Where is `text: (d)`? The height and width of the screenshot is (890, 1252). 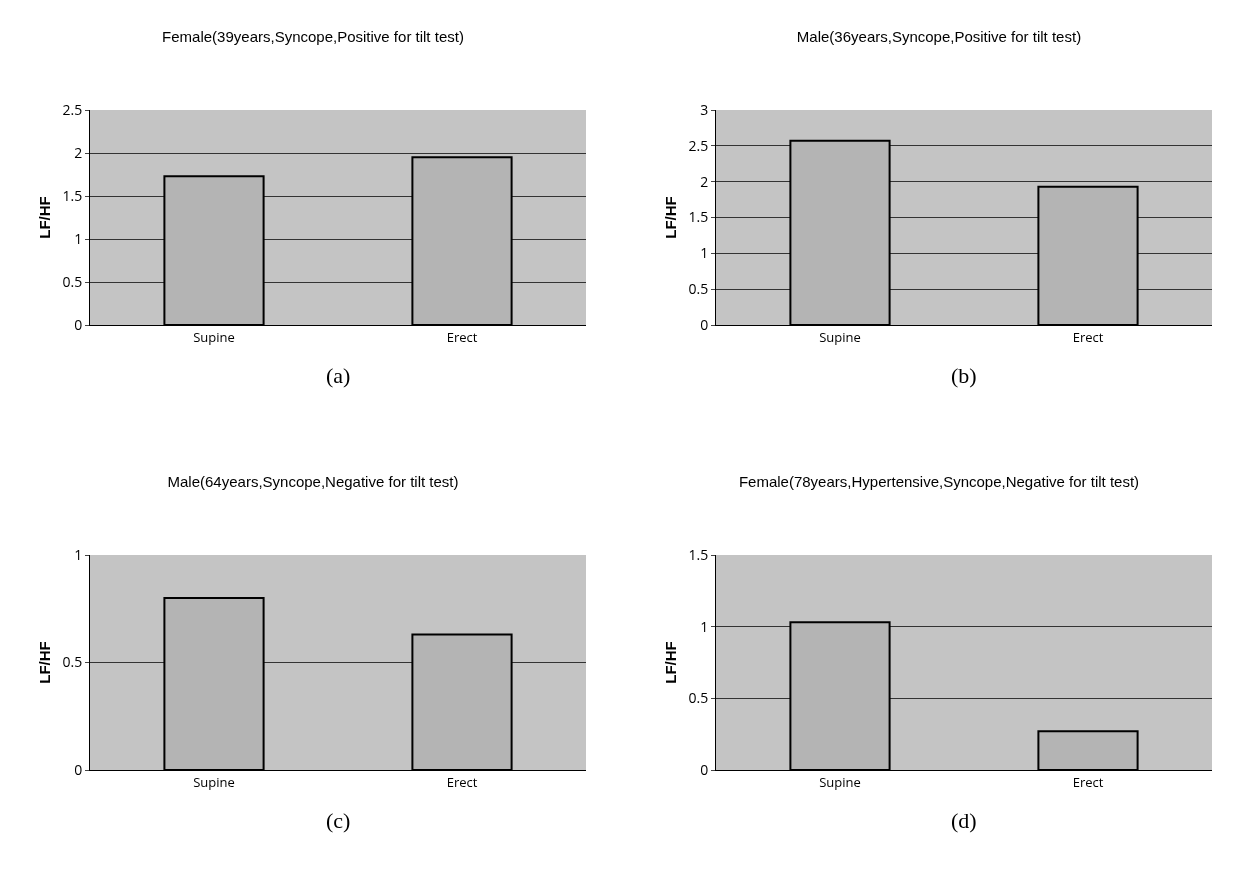
text: (d) is located at coordinates (964, 820).